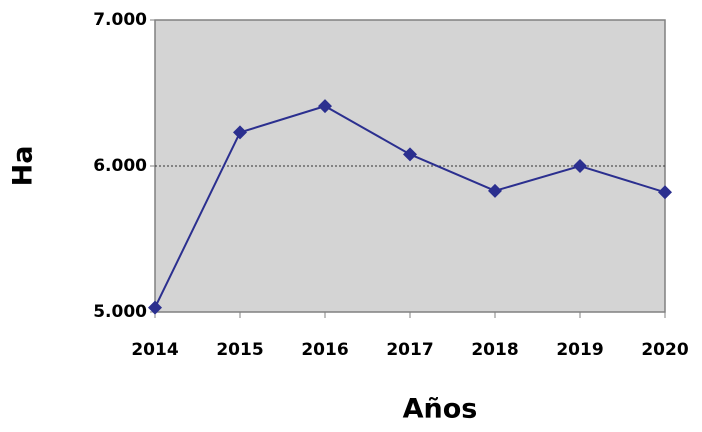  Describe the element at coordinates (120, 20) in the screenshot. I see `y-tick-label: 7.000` at that location.